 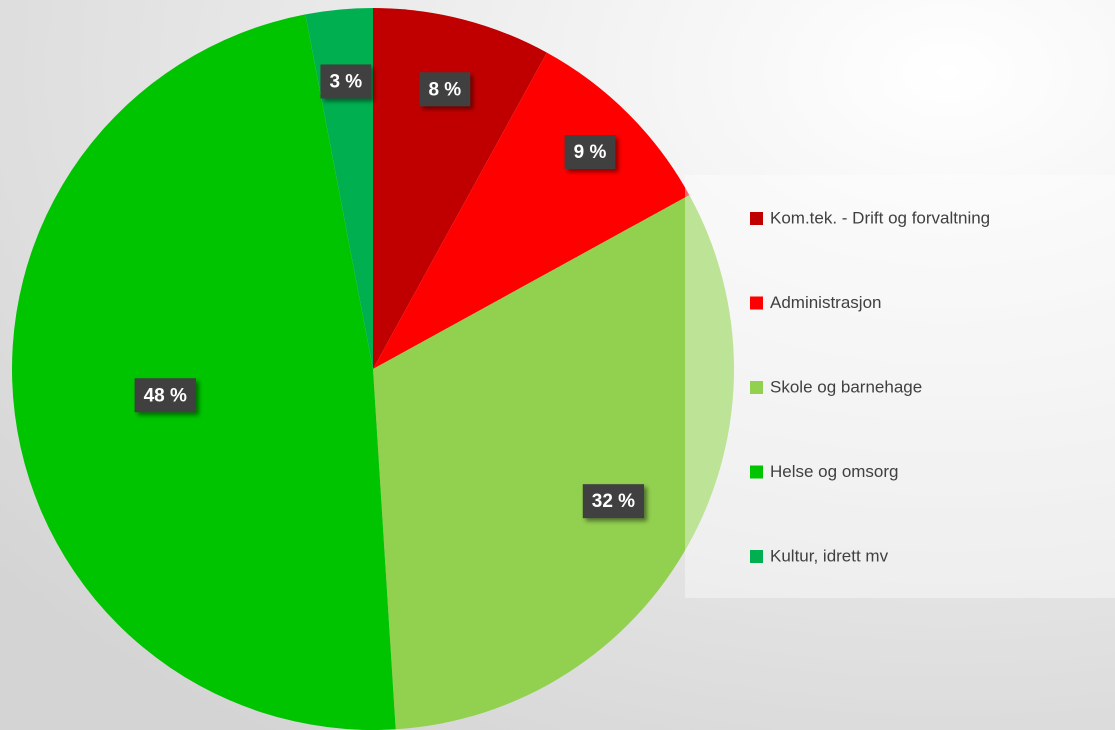 I want to click on data-label-text: 32 %, so click(x=613, y=501).